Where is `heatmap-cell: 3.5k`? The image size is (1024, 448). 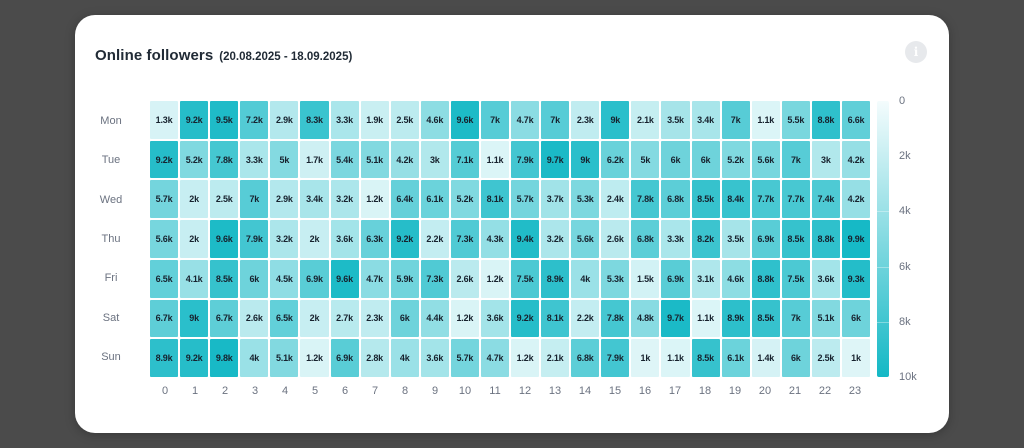
heatmap-cell: 3.5k is located at coordinates (735, 239).